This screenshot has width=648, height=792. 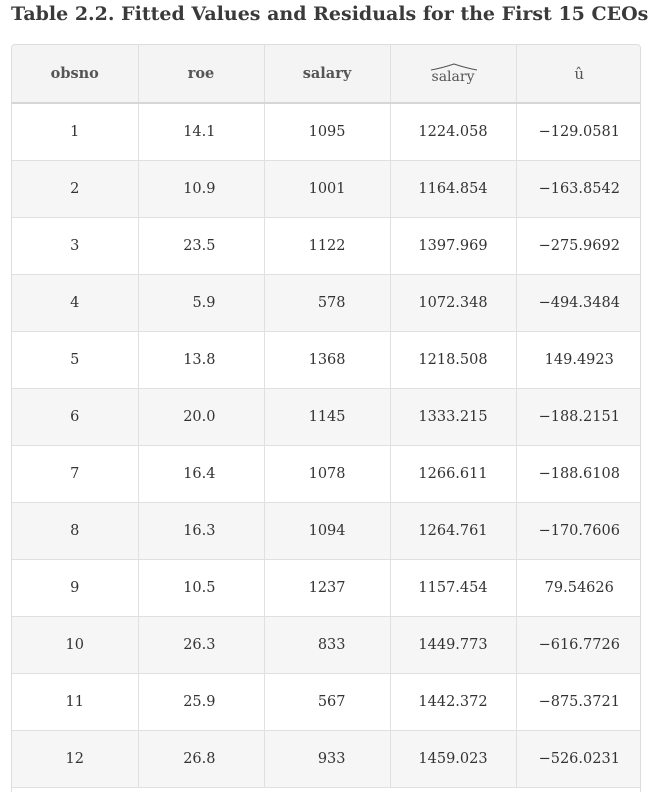 I want to click on cell-salary: 1095, so click(x=327, y=132).